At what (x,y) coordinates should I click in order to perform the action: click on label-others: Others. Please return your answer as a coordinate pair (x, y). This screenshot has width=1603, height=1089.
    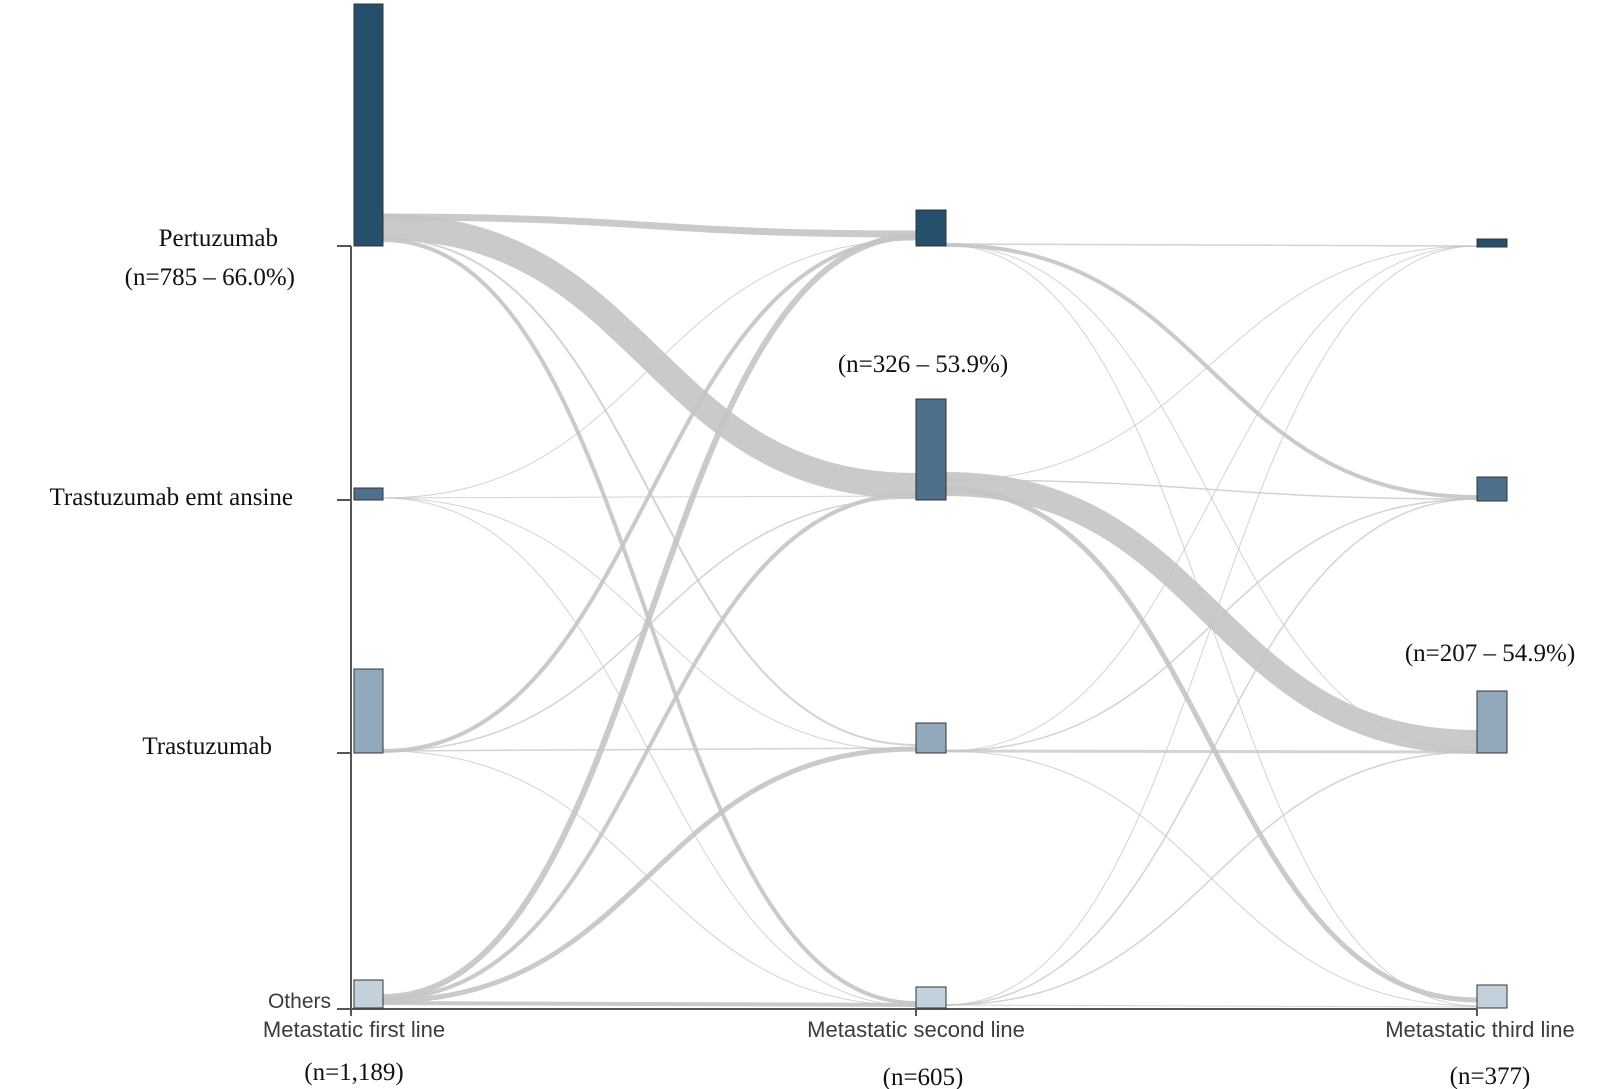
    Looking at the image, I should click on (299, 1001).